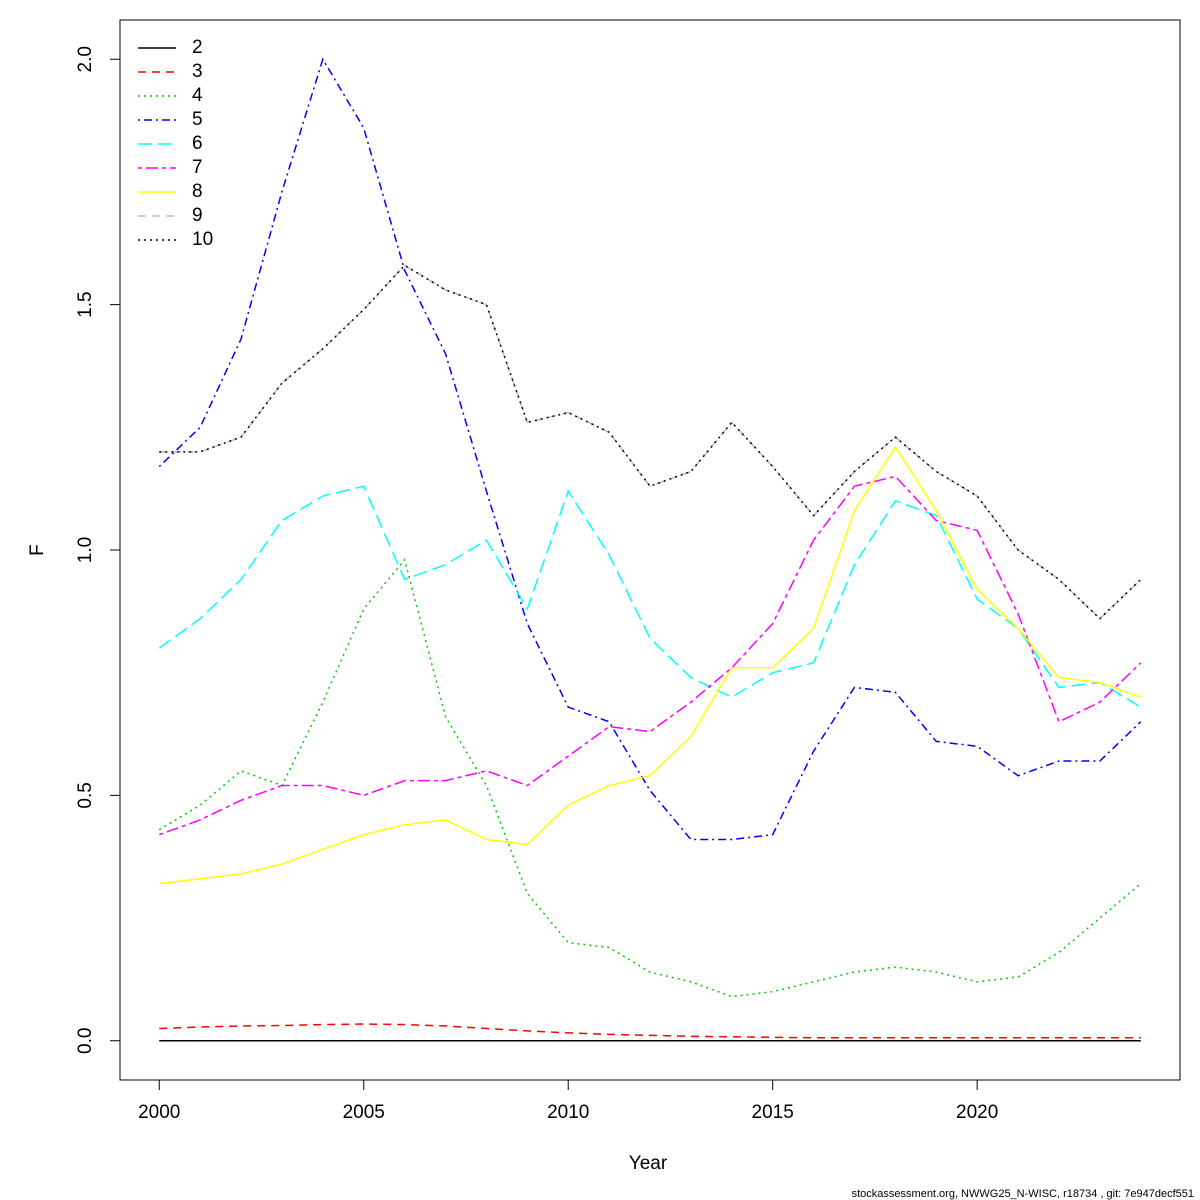  I want to click on legend-label: 8, so click(197, 191).